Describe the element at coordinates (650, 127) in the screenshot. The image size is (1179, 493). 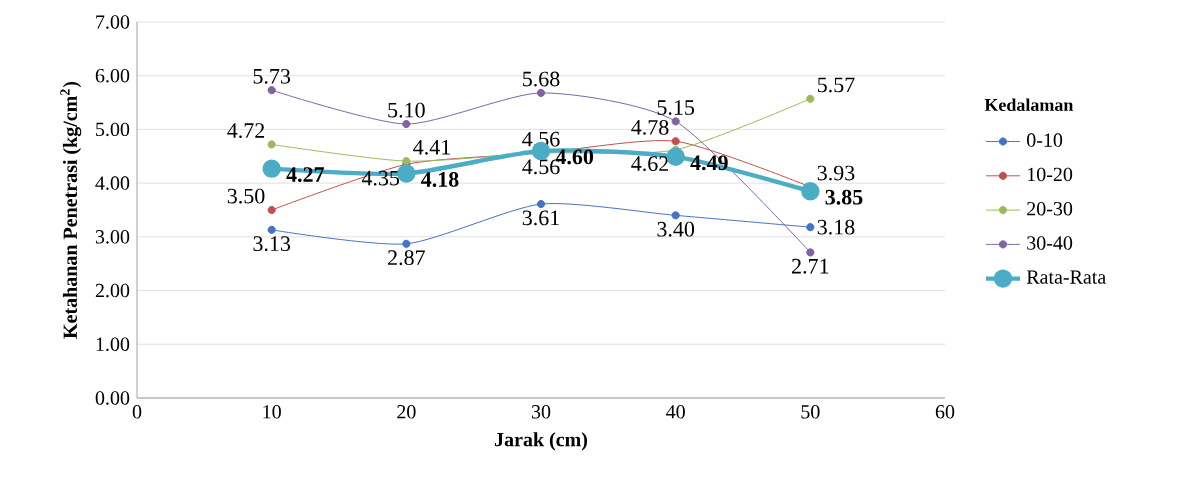
I see `data-label: 4.78` at that location.